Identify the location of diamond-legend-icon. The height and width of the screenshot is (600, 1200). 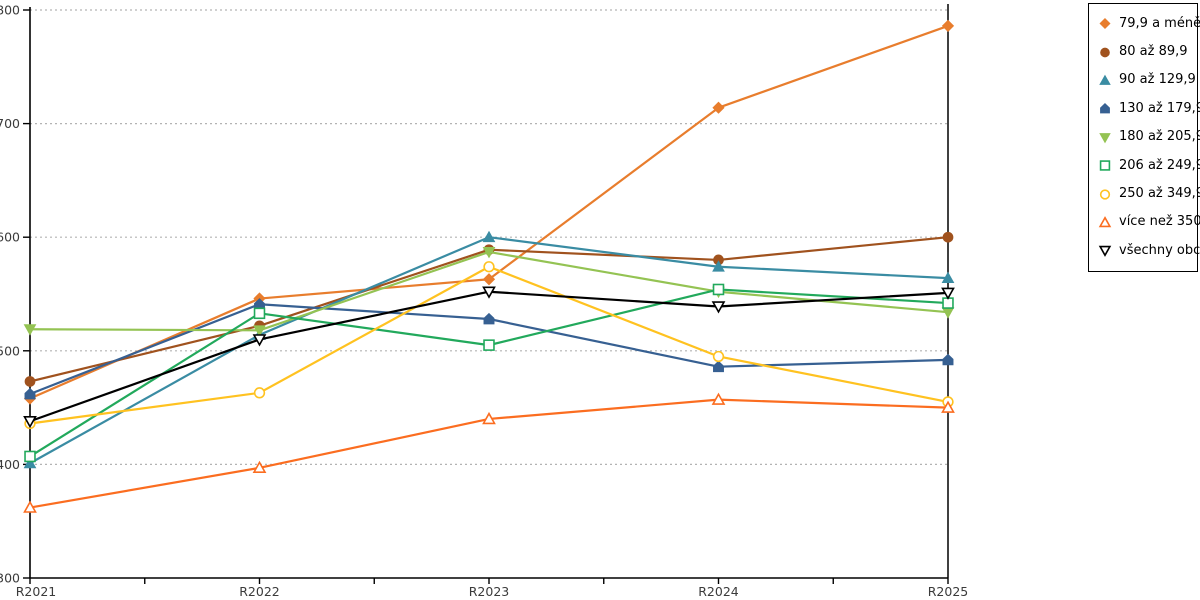
(1105, 24).